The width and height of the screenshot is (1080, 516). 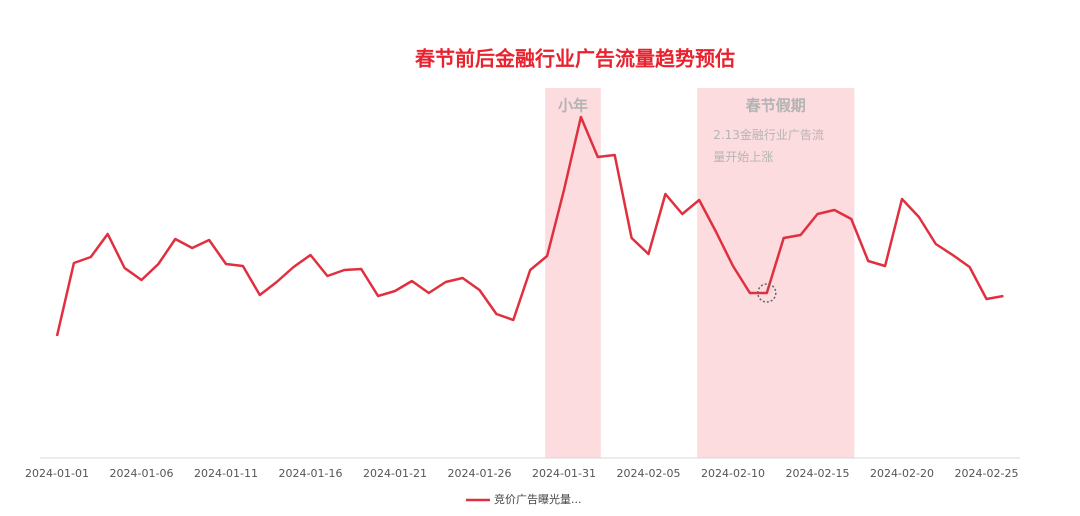 What do you see at coordinates (480, 473) in the screenshot?
I see `x-tick-label: 2024-01-26` at bounding box center [480, 473].